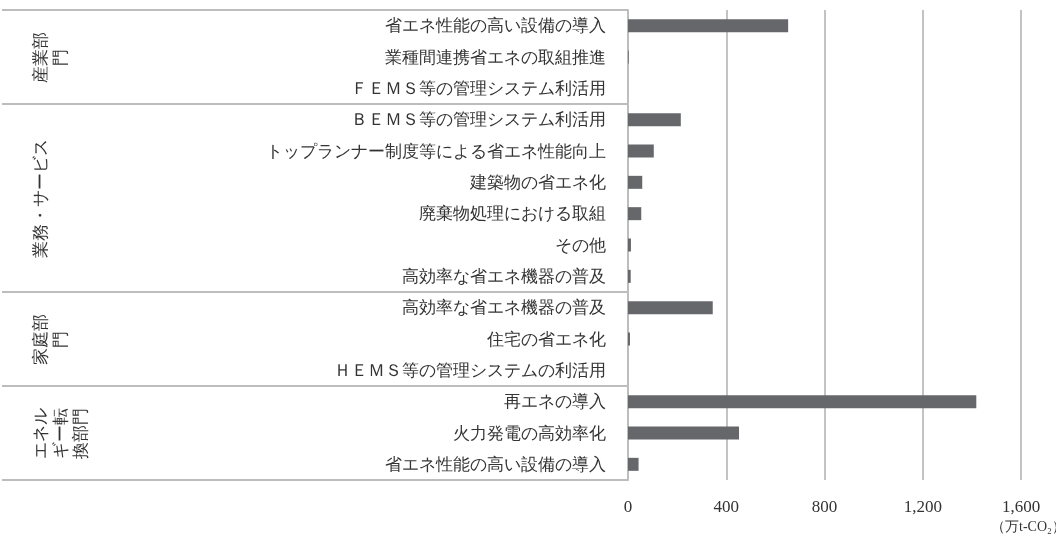 Image resolution: width=1056 pixels, height=536 pixels. Describe the element at coordinates (824, 506) in the screenshot. I see `x-tick-label: 800` at that location.